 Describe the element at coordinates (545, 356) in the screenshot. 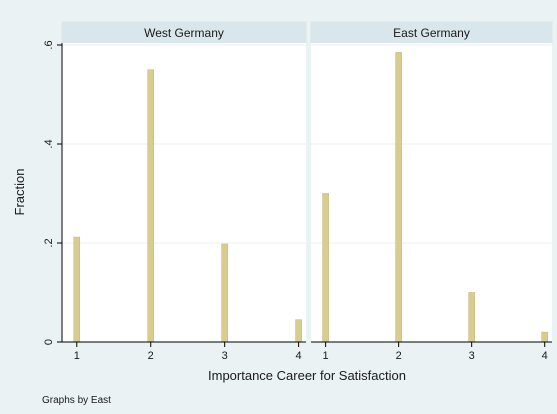

I see `x-tick-label-2-4: 4` at that location.